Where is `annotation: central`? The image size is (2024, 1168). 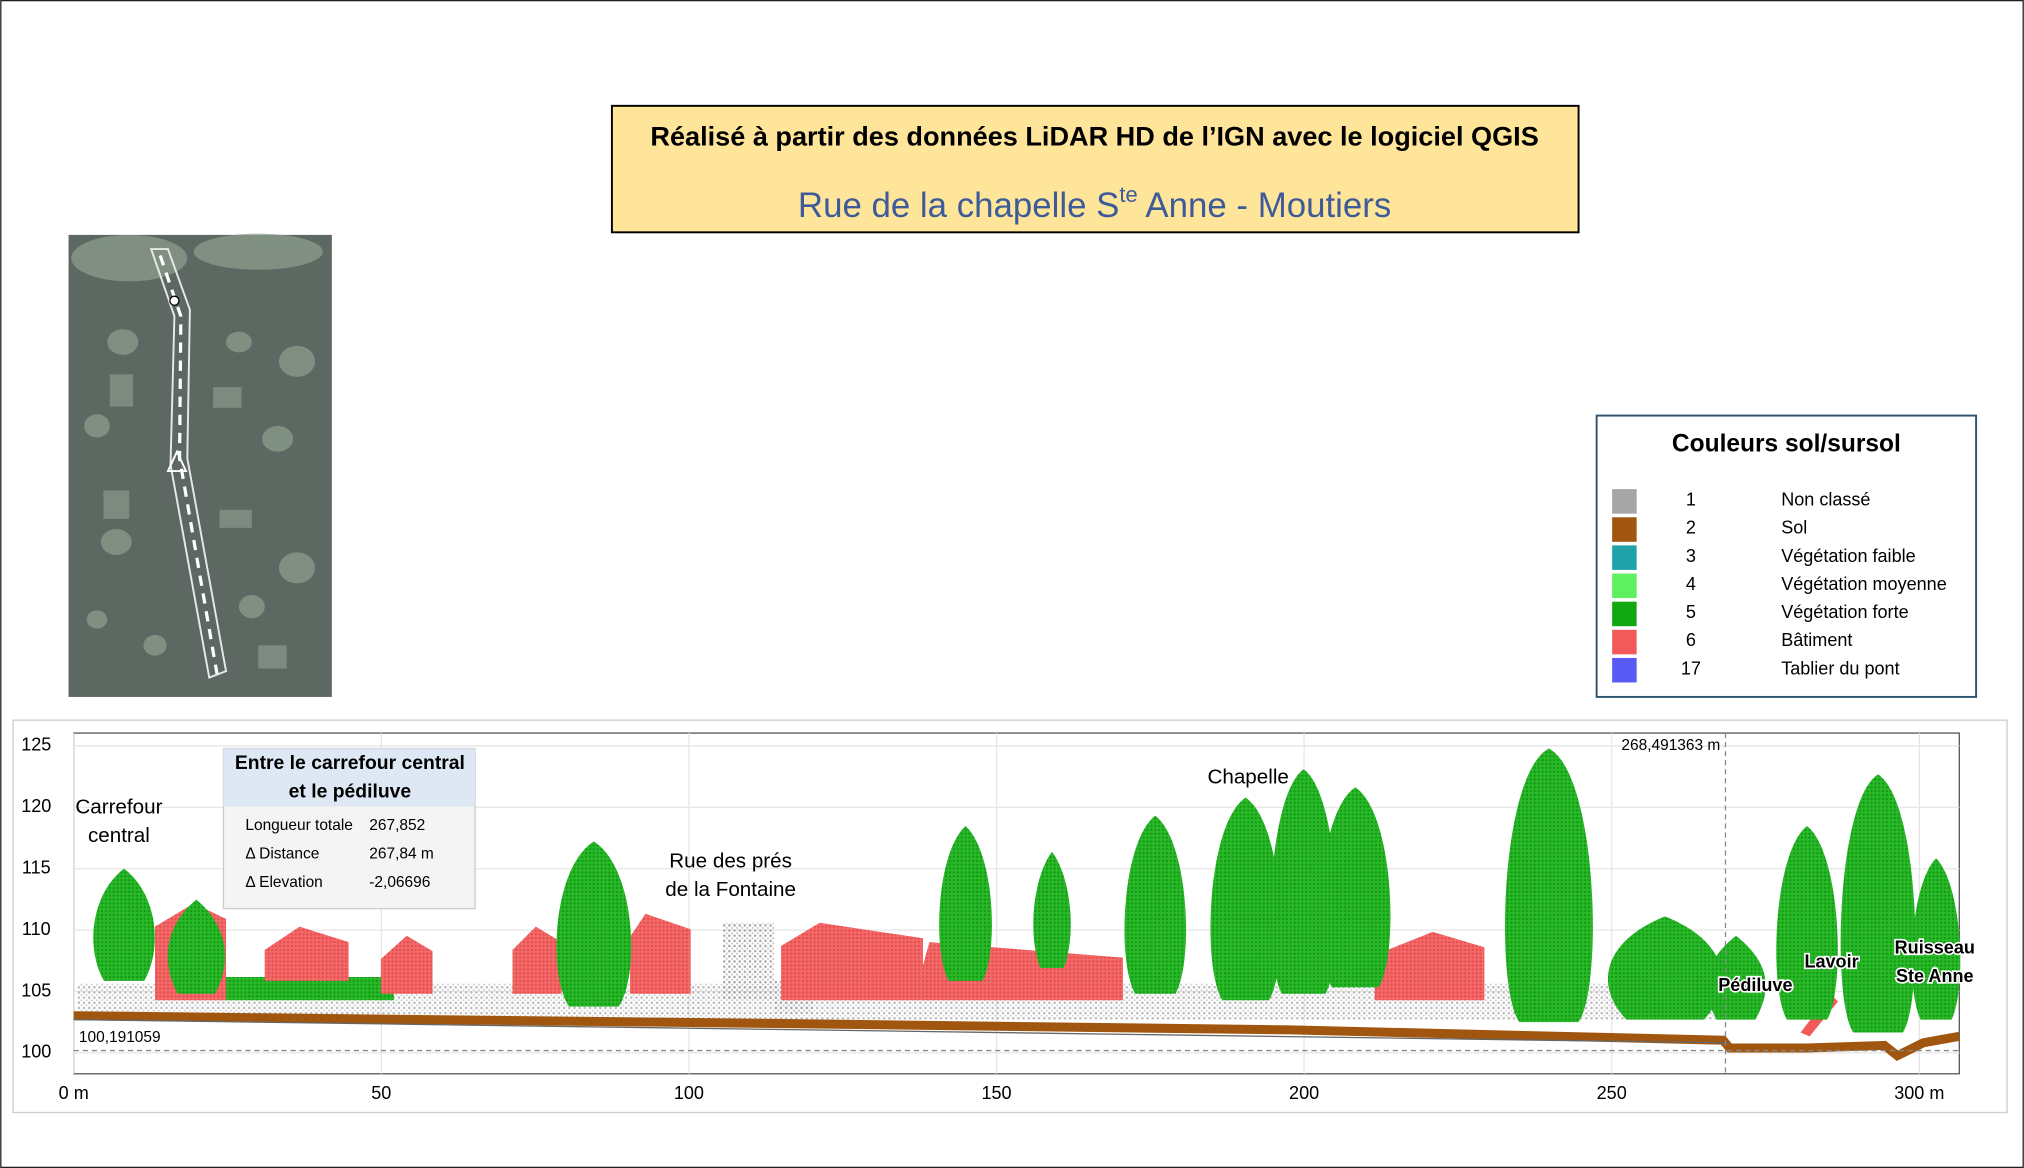
annotation: central is located at coordinates (119, 835).